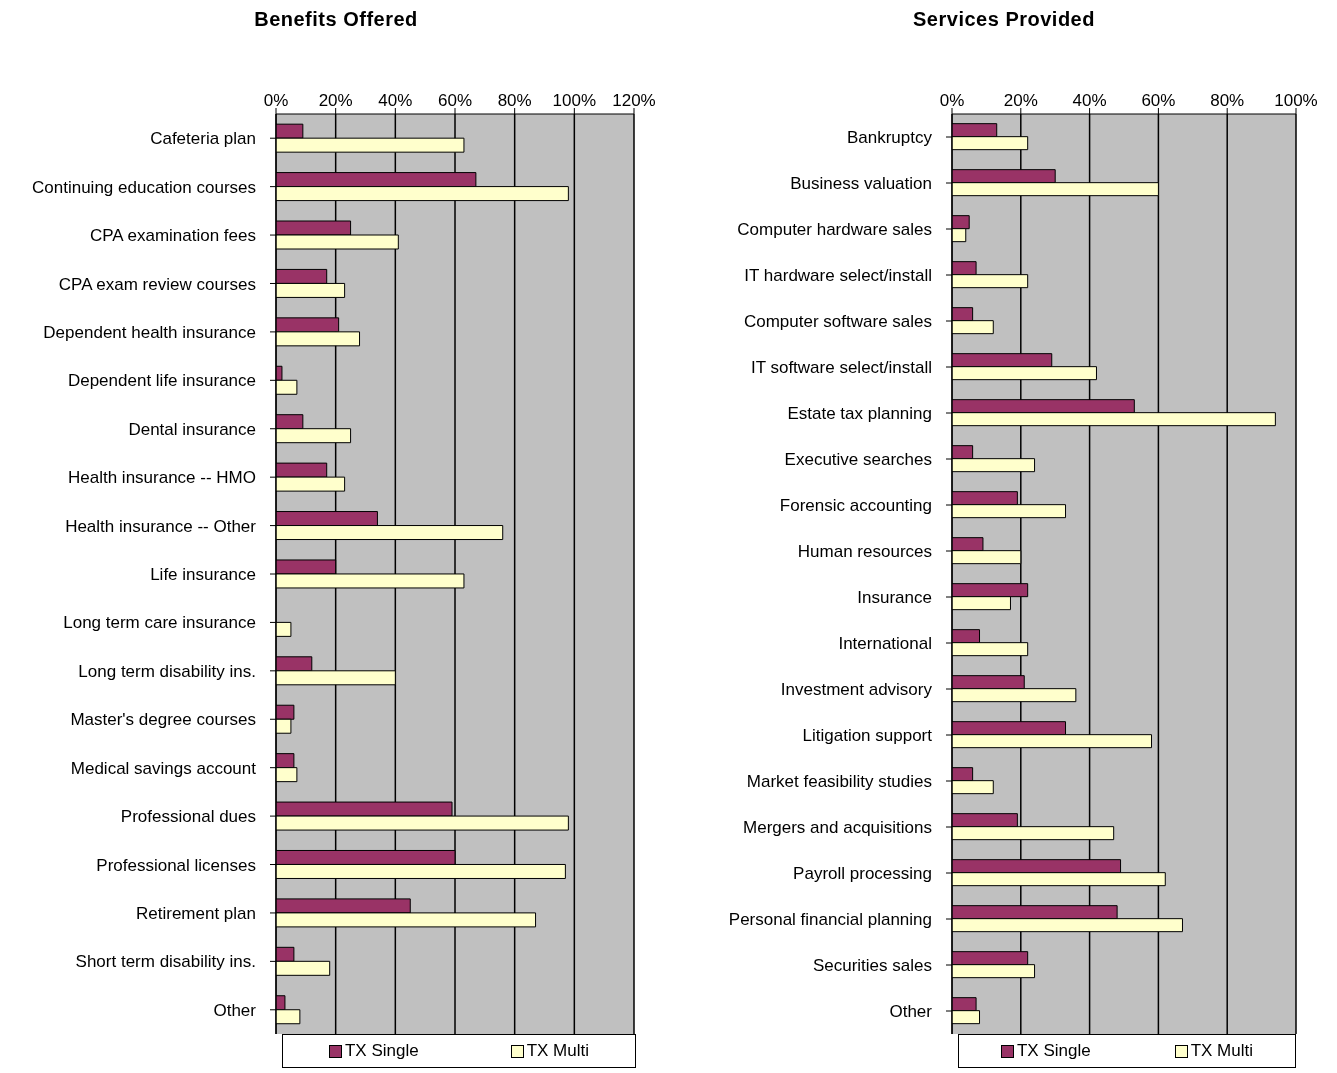 This screenshot has height=1073, width=1337. Describe the element at coordinates (149, 332) in the screenshot. I see `y-tick-label: Dependent health insurance` at that location.